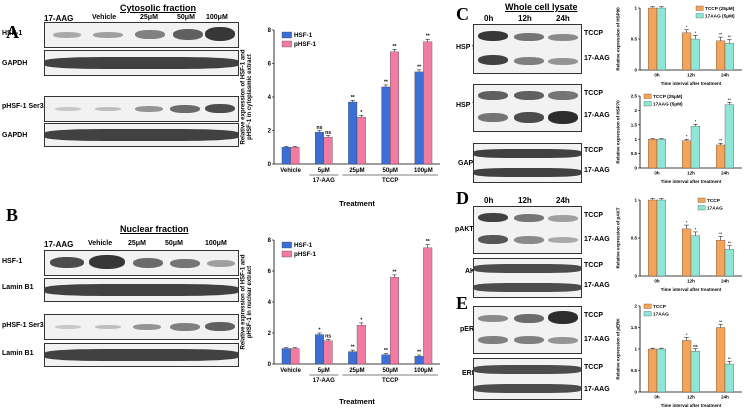  I want to click on x-tick-label: 5μM, so click(324, 371).